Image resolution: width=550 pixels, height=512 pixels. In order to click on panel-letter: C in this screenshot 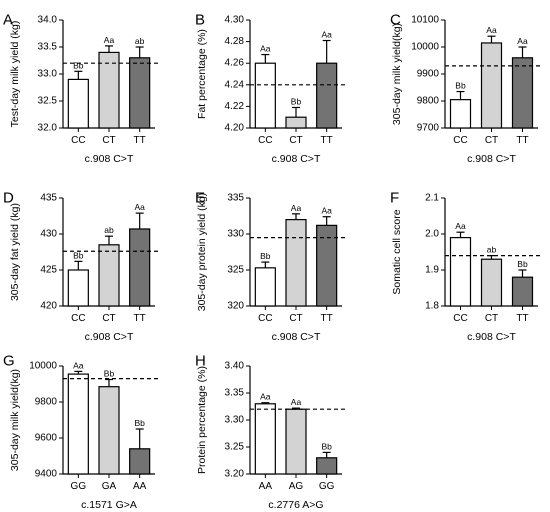, I will do `click(395, 19)`.